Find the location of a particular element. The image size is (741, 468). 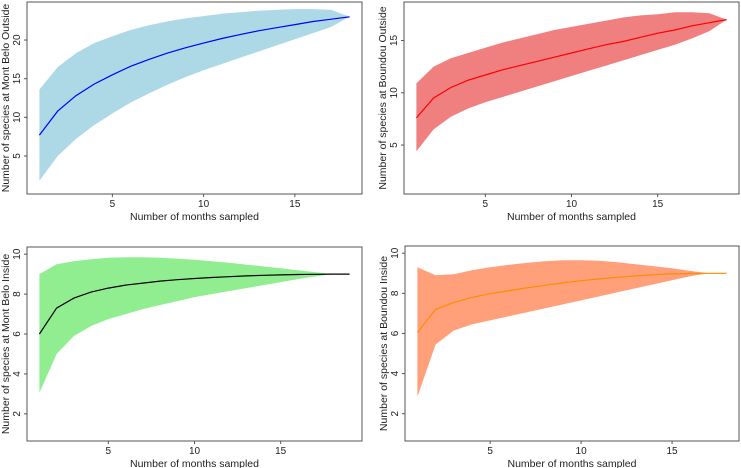

y-axis-title: Number of species at Mont Belo Inside is located at coordinates (6, 344).